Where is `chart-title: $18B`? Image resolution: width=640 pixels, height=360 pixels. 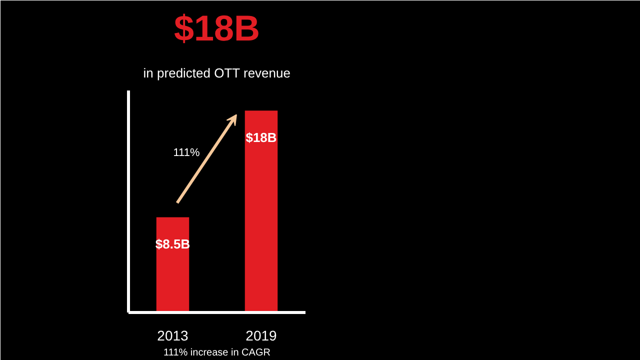
chart-title: $18B is located at coordinates (217, 28).